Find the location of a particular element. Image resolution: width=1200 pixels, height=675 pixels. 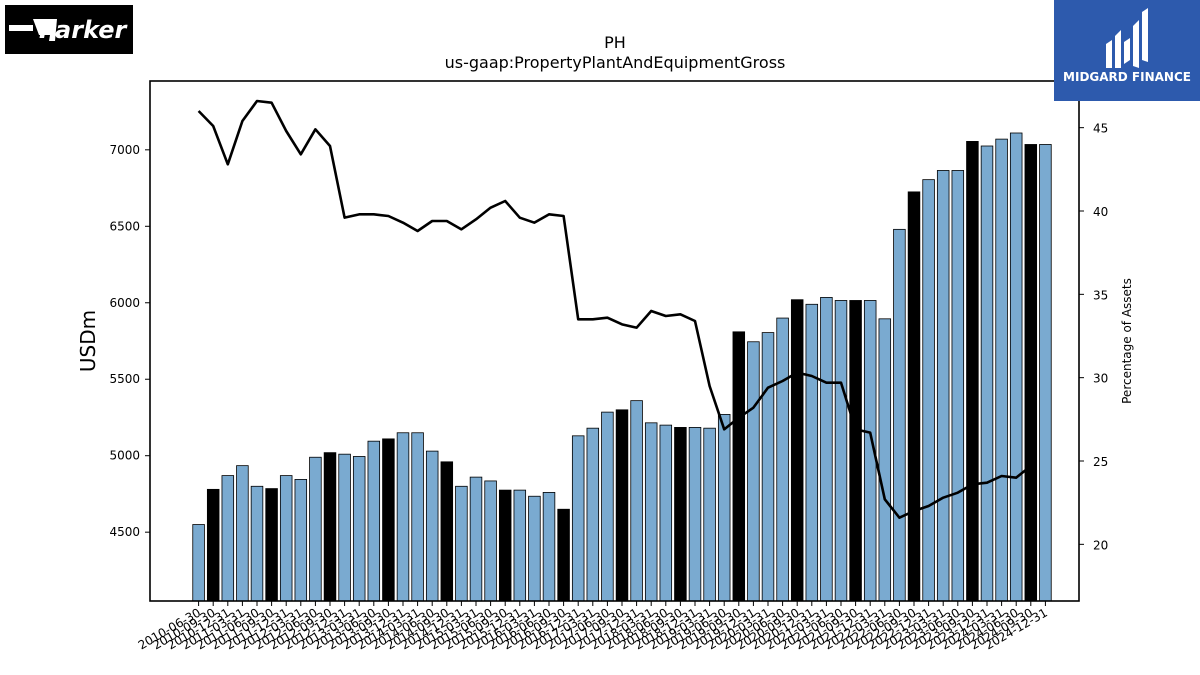

y2-tick-label: 35 is located at coordinates (1100, 295).